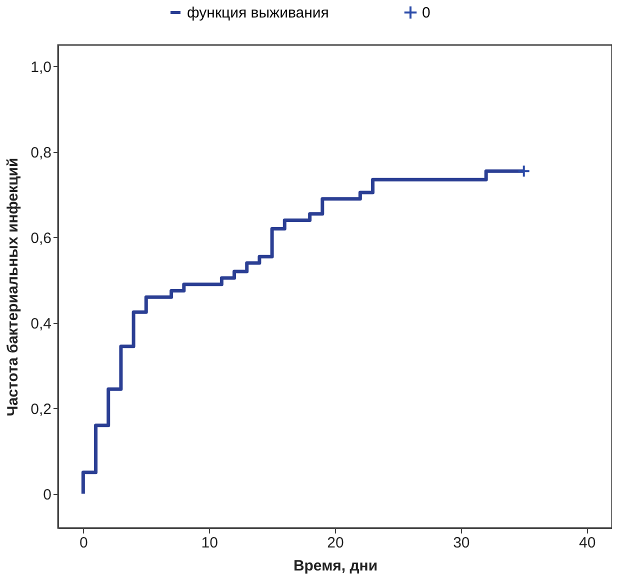 The image size is (618, 584). Describe the element at coordinates (41, 67) in the screenshot. I see `y-tick-label: 1,0` at that location.